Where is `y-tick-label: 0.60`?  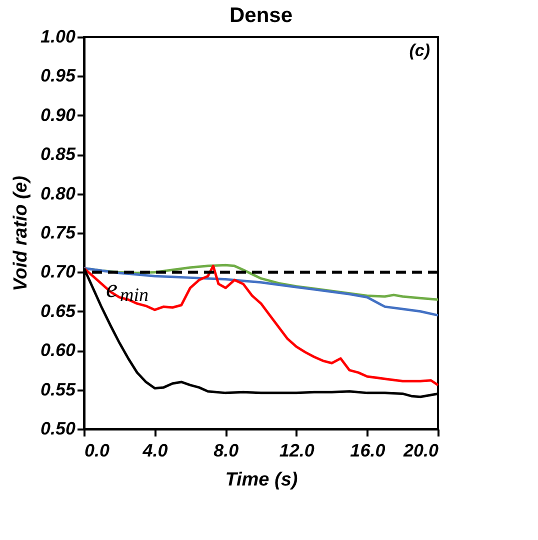
y-tick-label: 0.60 is located at coordinates (58, 350).